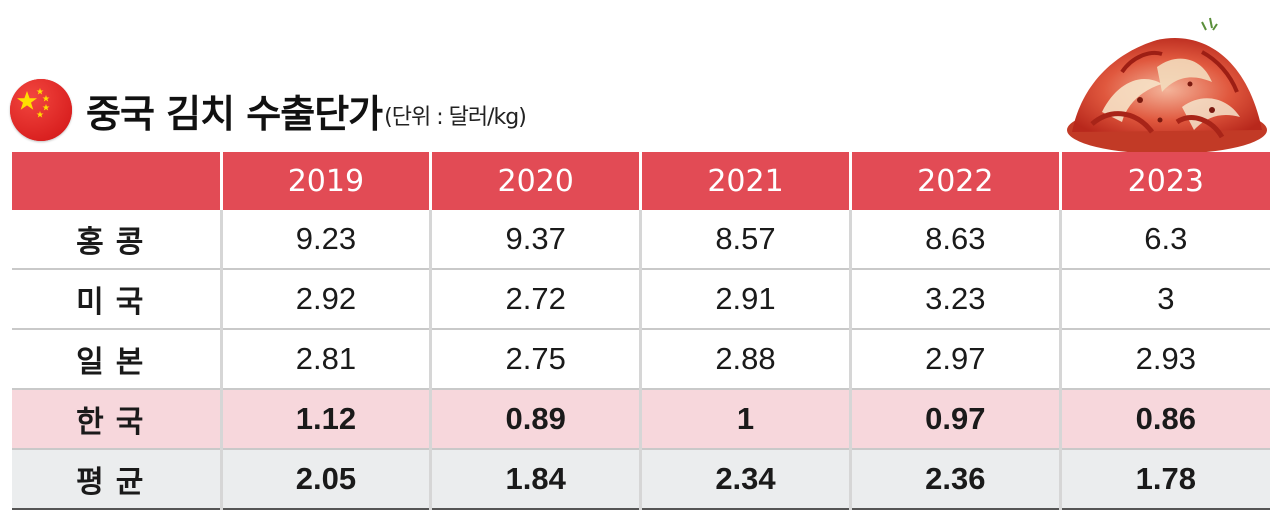 Image resolution: width=1280 pixels, height=525 pixels. Describe the element at coordinates (325, 418) in the screenshot. I see `table-cell: 1.12` at that location.